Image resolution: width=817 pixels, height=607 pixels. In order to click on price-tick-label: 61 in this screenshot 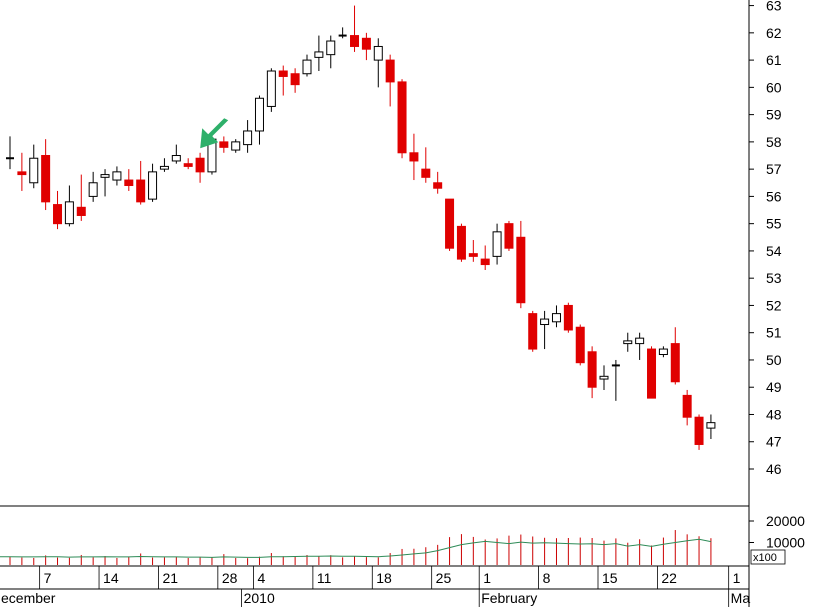, I will do `click(774, 60)`.